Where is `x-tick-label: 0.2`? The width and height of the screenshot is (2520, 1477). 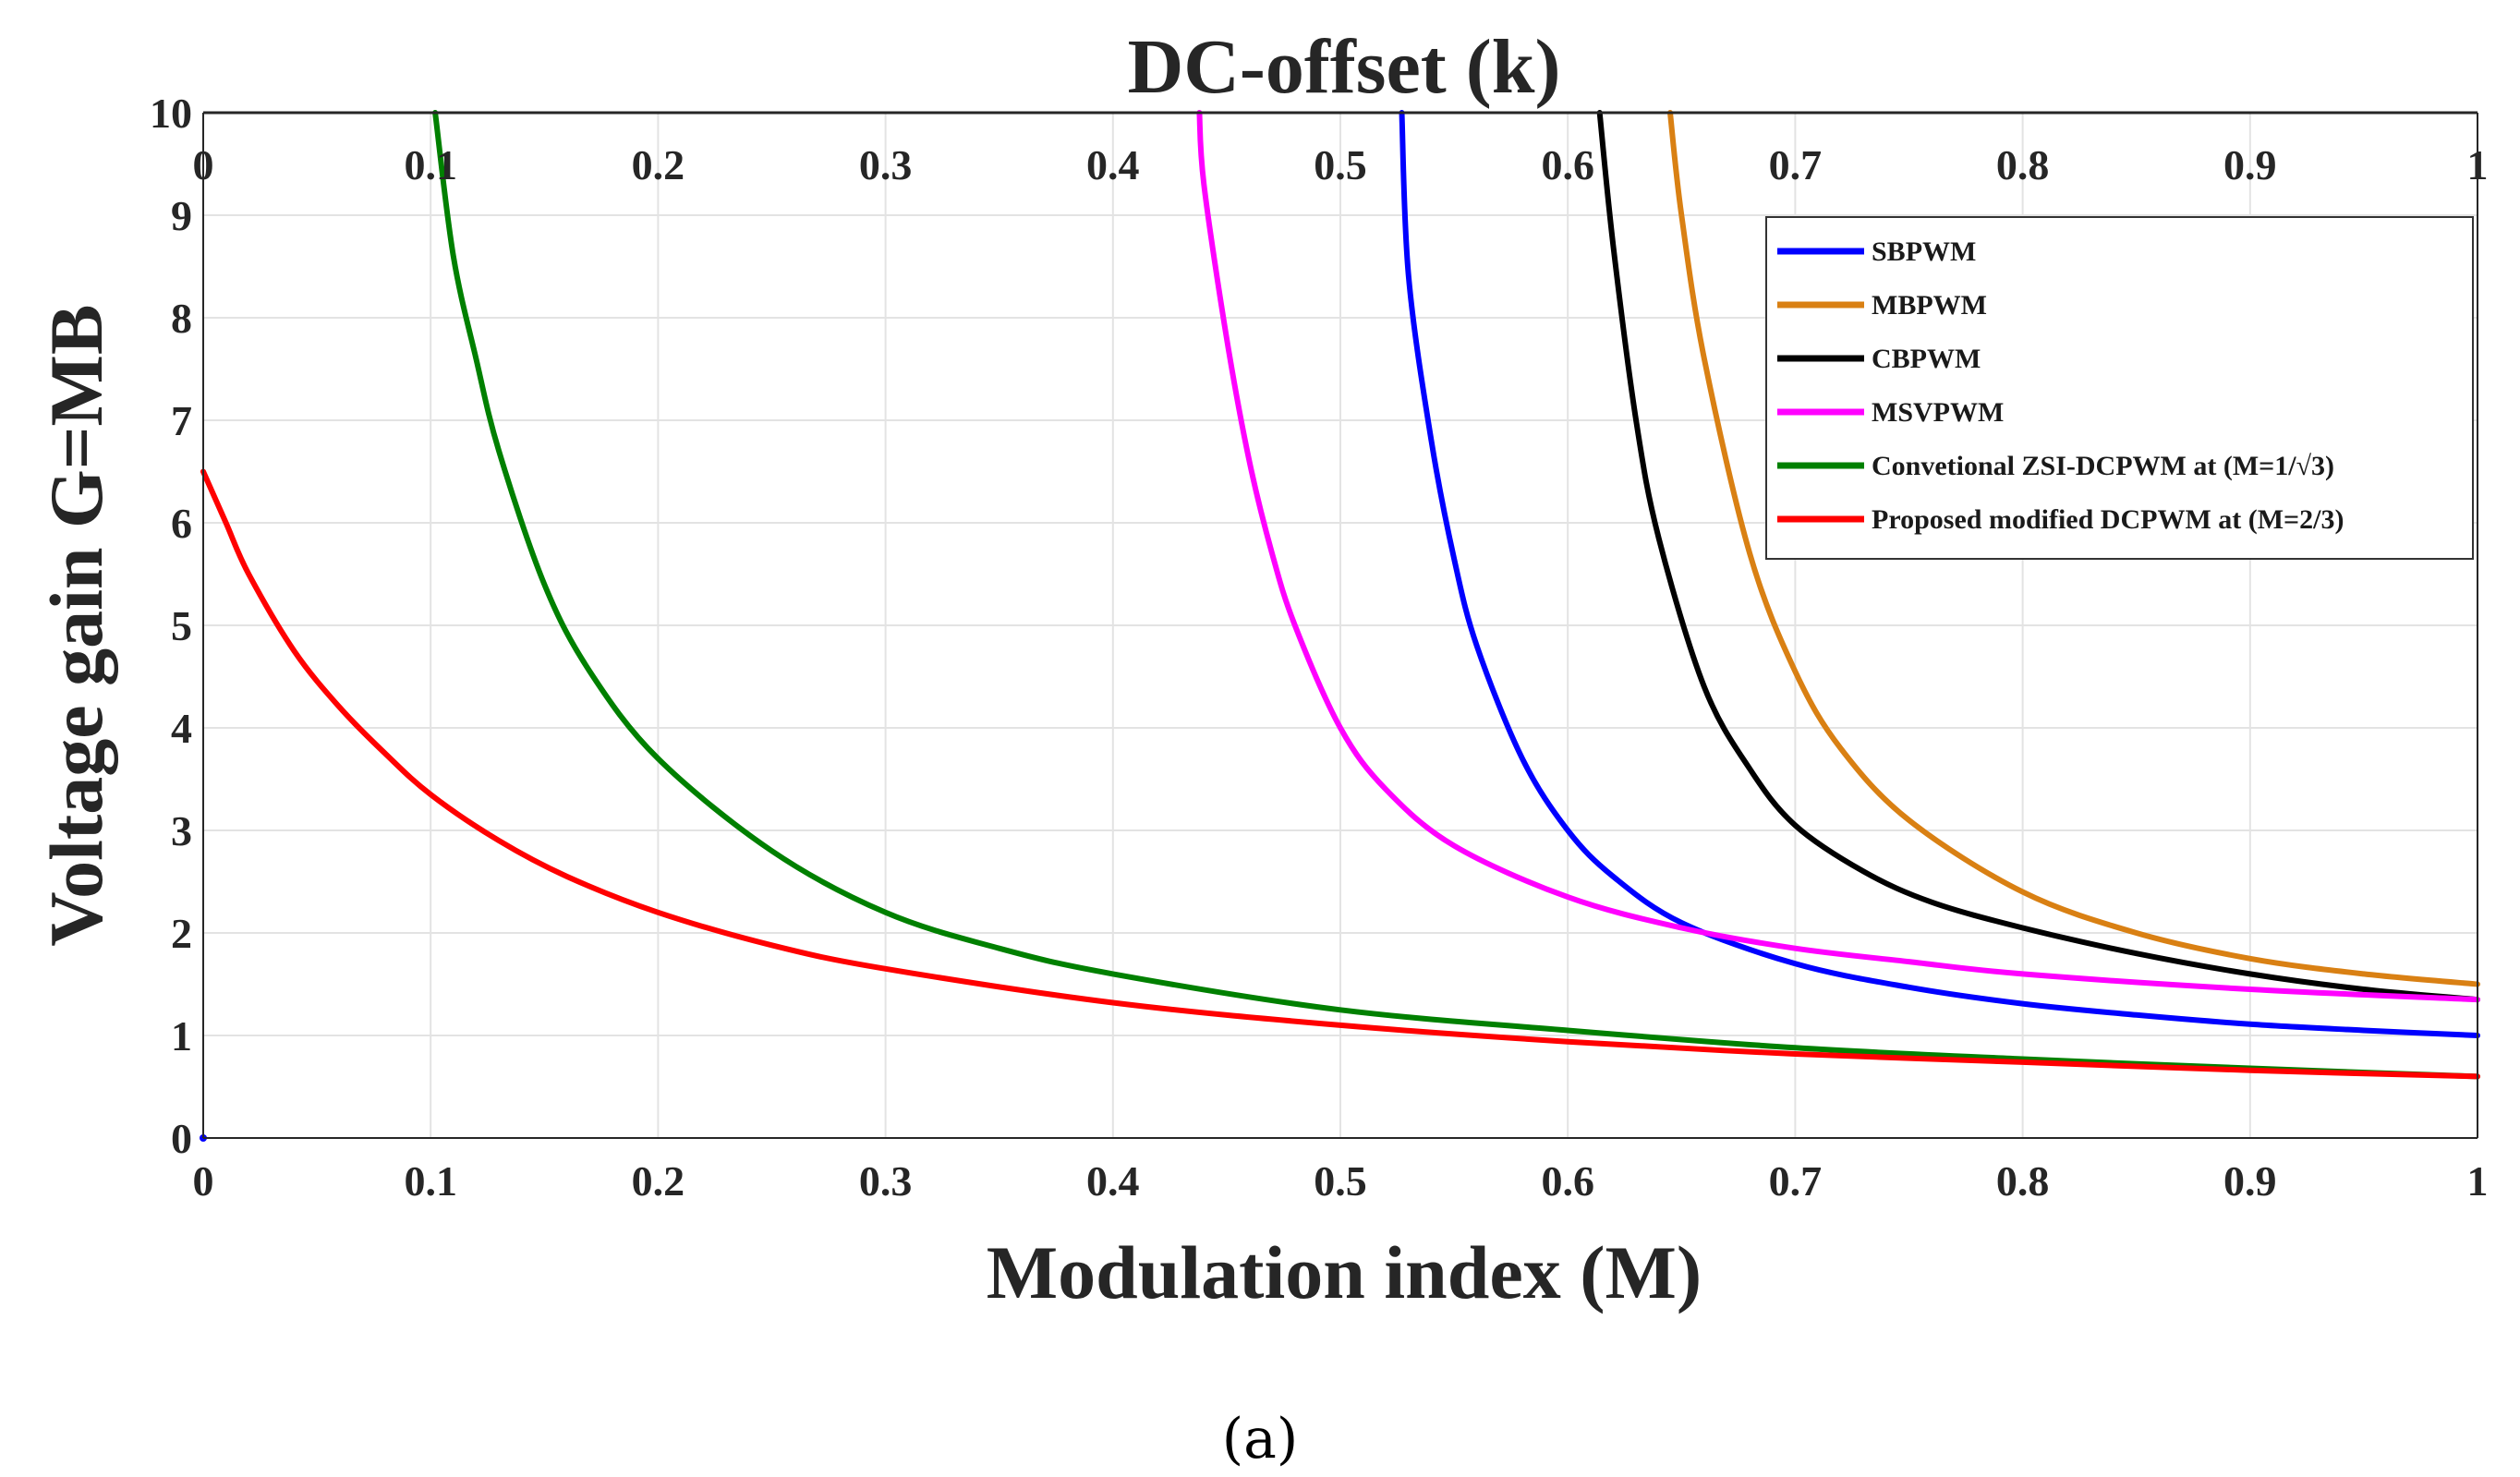 x-tick-label: 0.2 is located at coordinates (658, 1181).